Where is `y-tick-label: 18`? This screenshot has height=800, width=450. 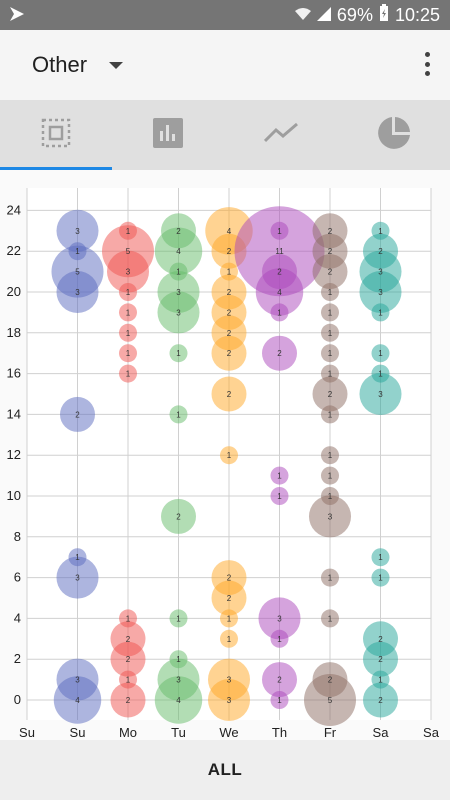
y-tick-label: 18 is located at coordinates (14, 332).